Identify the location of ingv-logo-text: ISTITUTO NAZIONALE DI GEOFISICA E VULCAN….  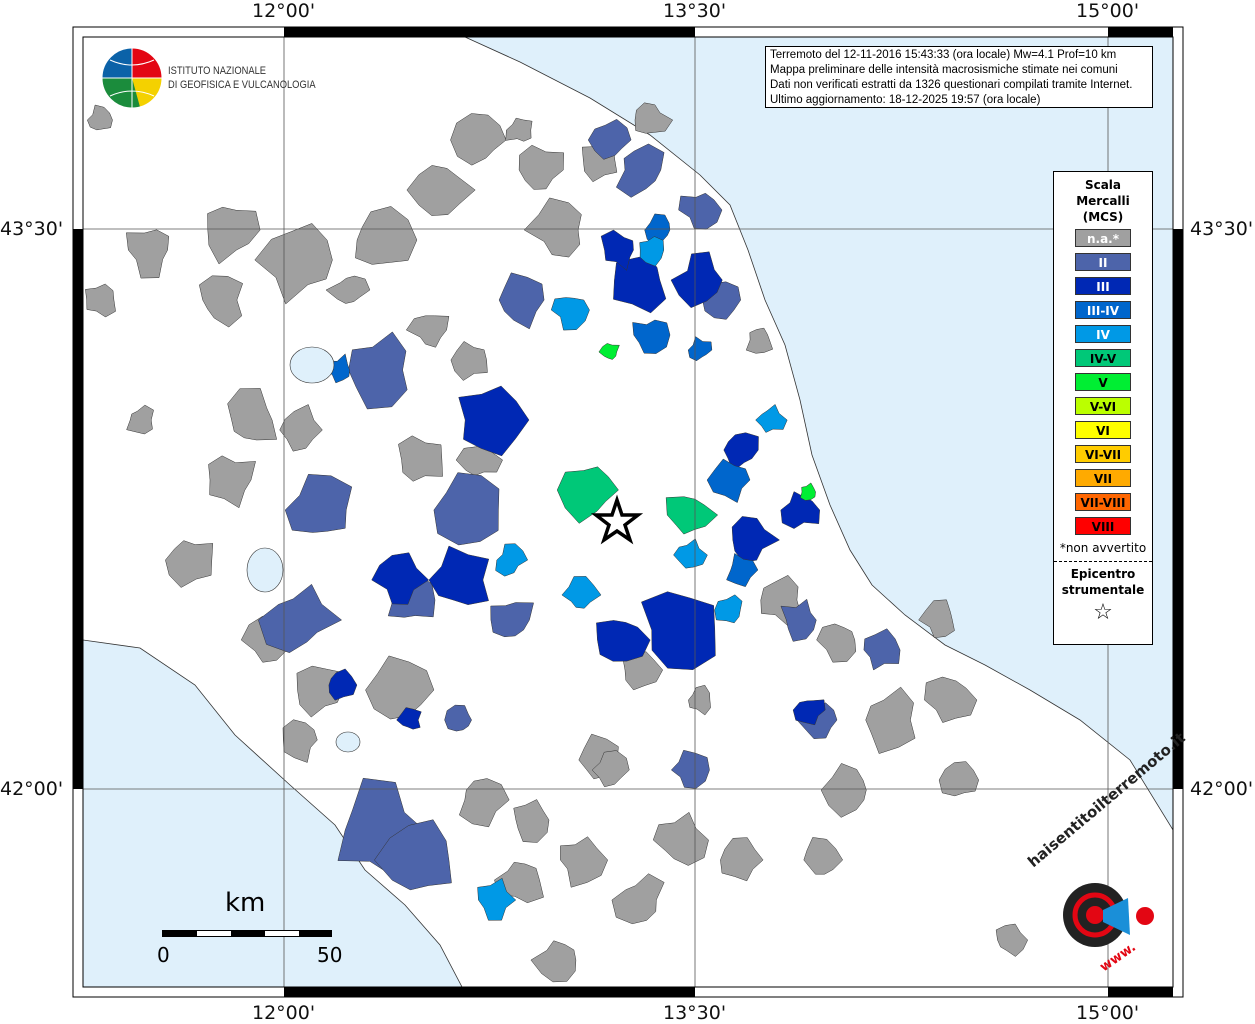
(242, 78).